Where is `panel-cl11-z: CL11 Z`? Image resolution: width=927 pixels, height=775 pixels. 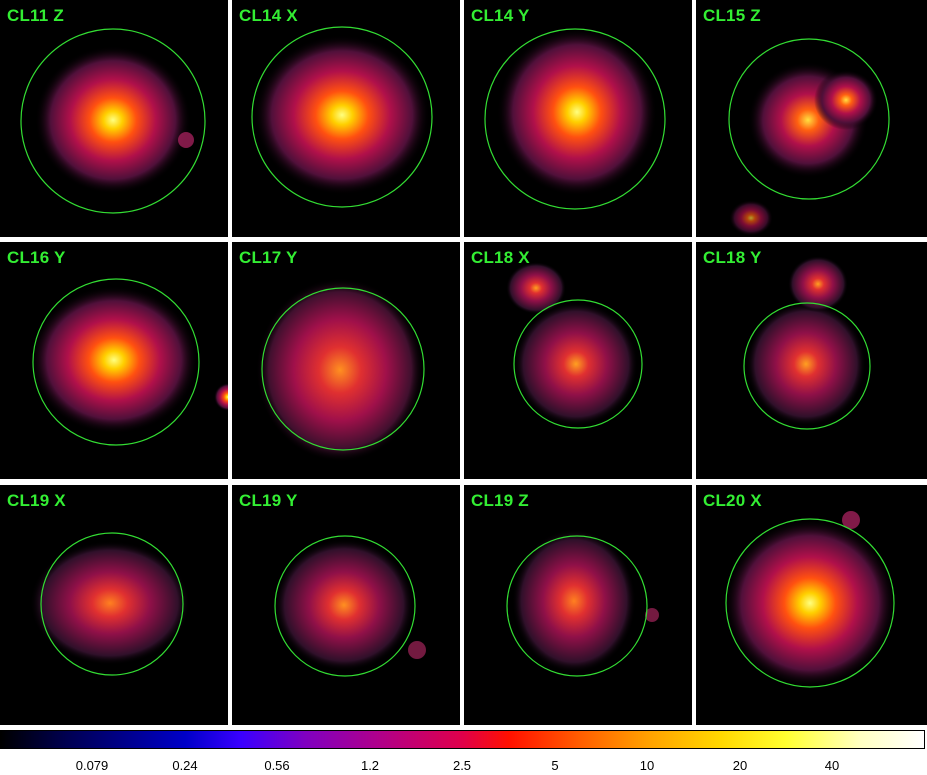
panel-cl11-z: CL11 Z is located at coordinates (114, 118).